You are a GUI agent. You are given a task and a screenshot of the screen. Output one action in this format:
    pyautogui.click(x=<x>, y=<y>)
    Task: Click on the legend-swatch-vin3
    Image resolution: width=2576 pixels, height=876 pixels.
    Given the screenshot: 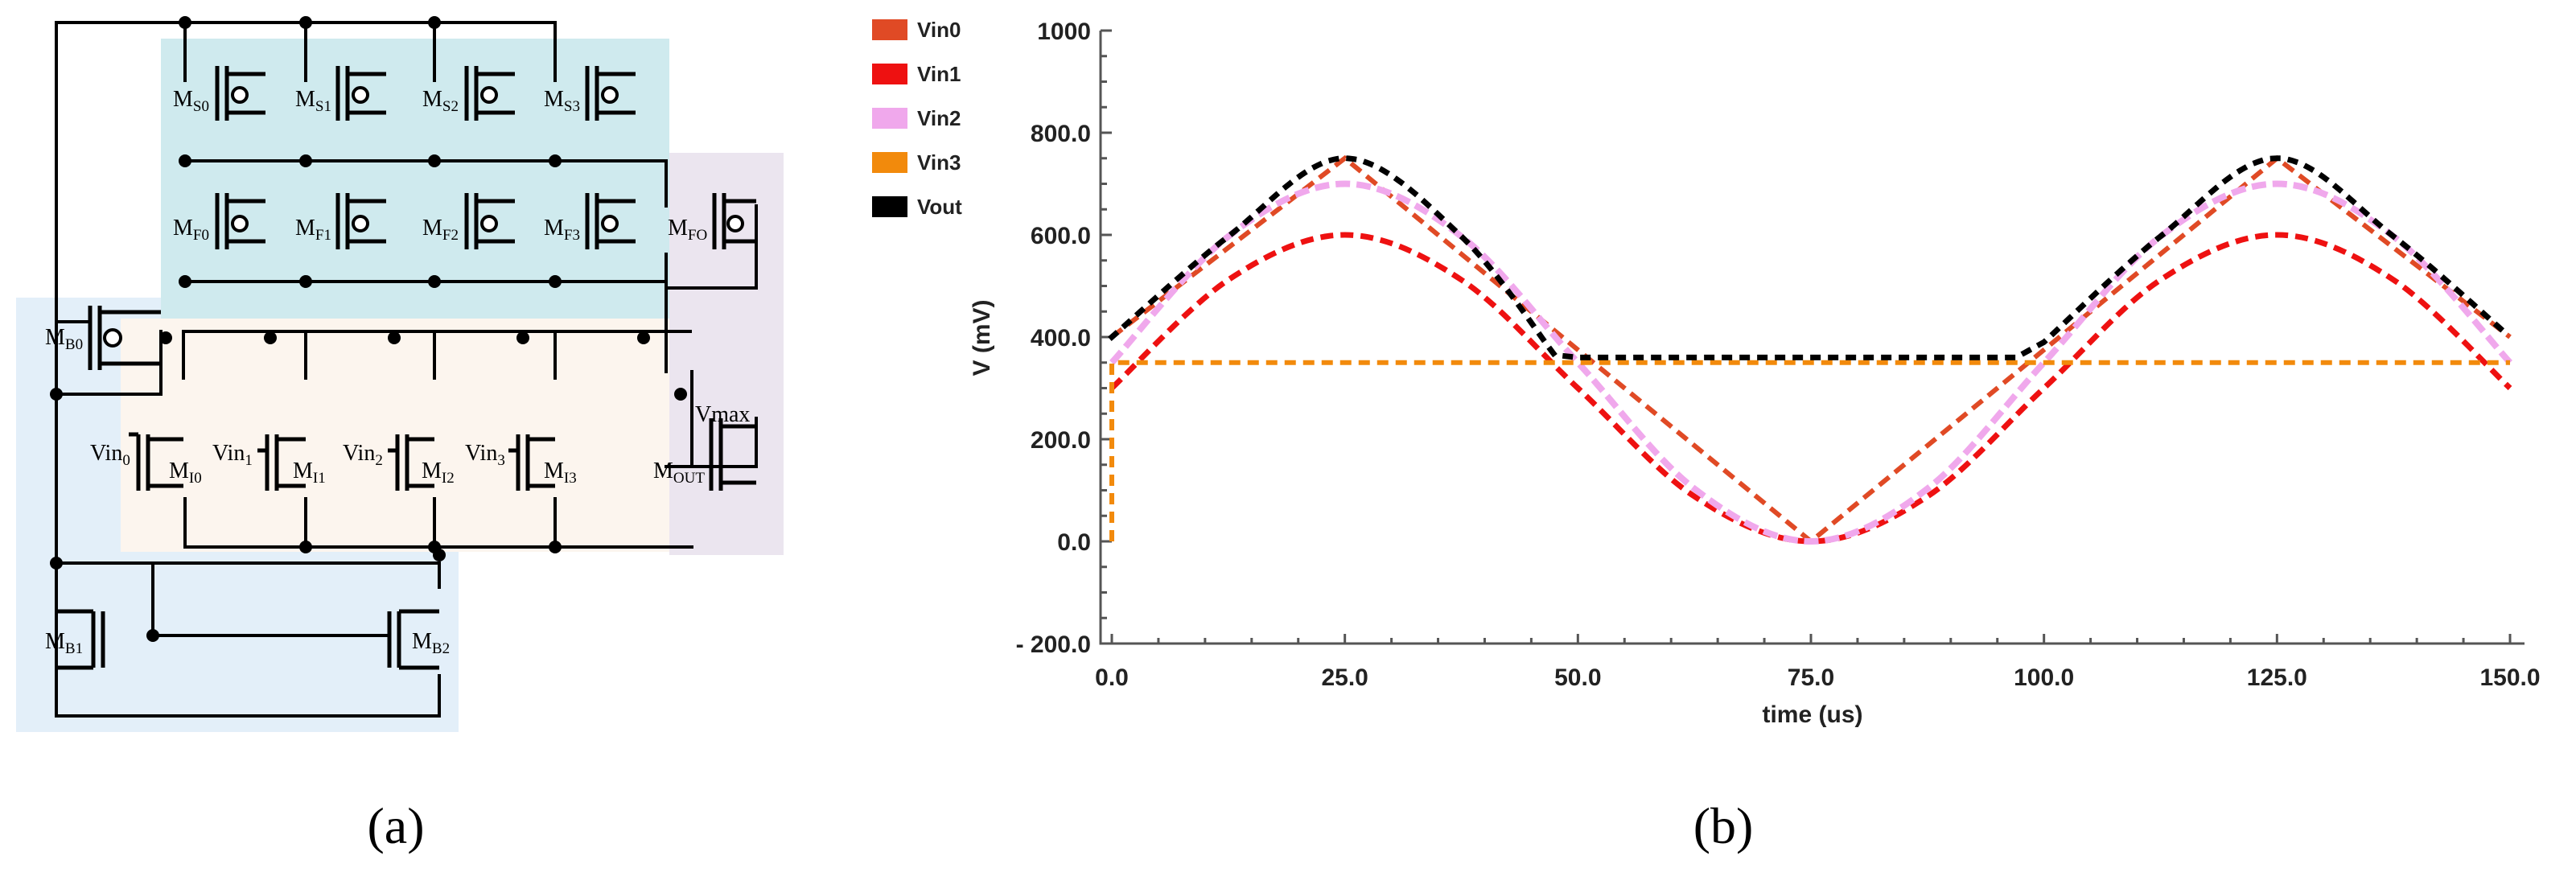 What is the action you would take?
    pyautogui.click(x=889, y=162)
    